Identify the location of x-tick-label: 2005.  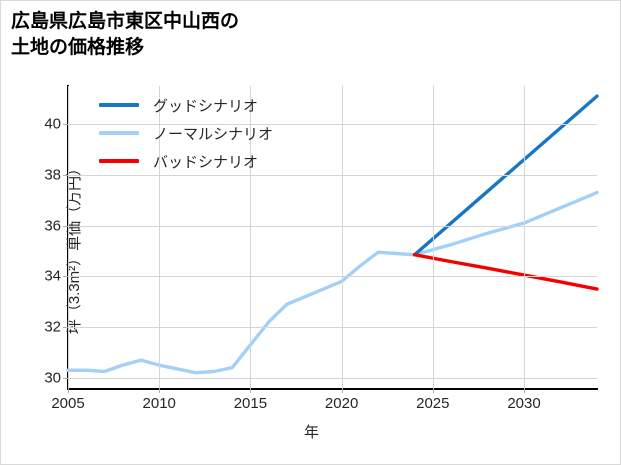
(68, 403).